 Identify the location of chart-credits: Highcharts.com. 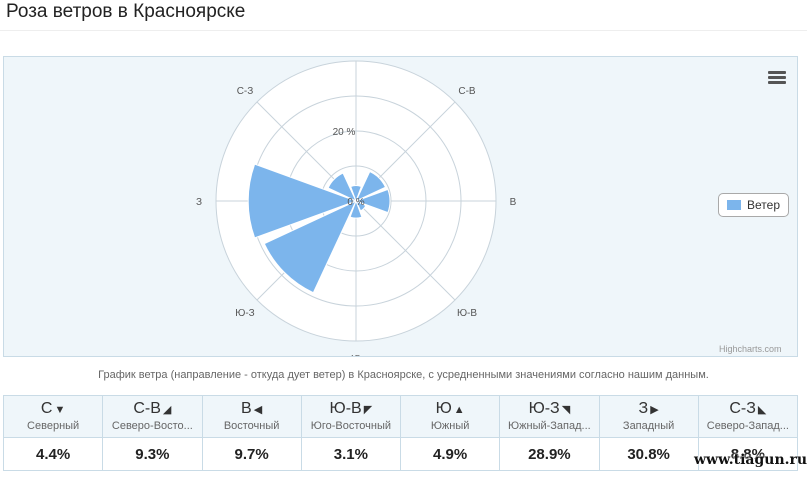
(750, 349).